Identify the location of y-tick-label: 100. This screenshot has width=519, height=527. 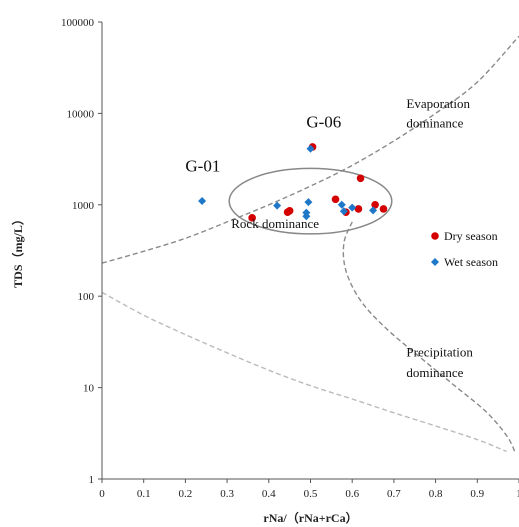
(86, 297).